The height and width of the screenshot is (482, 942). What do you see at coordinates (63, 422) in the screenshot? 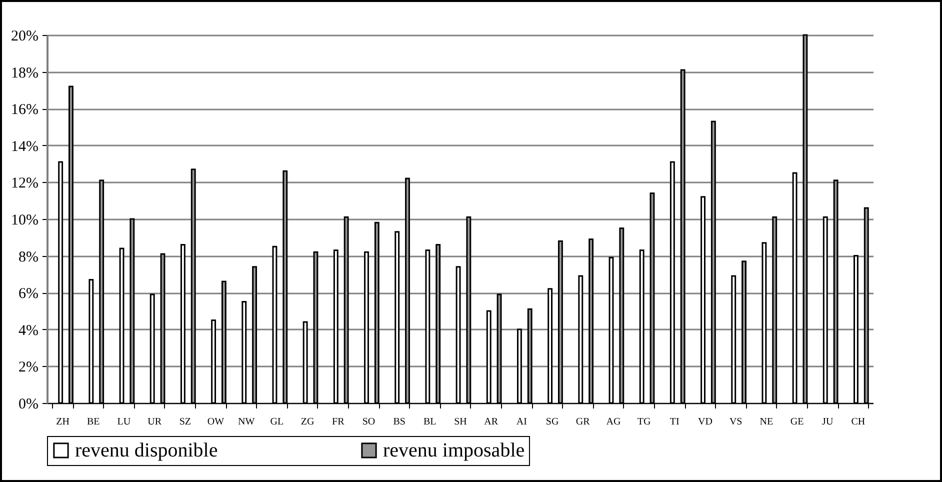
I see `x-tick-label: ZH` at bounding box center [63, 422].